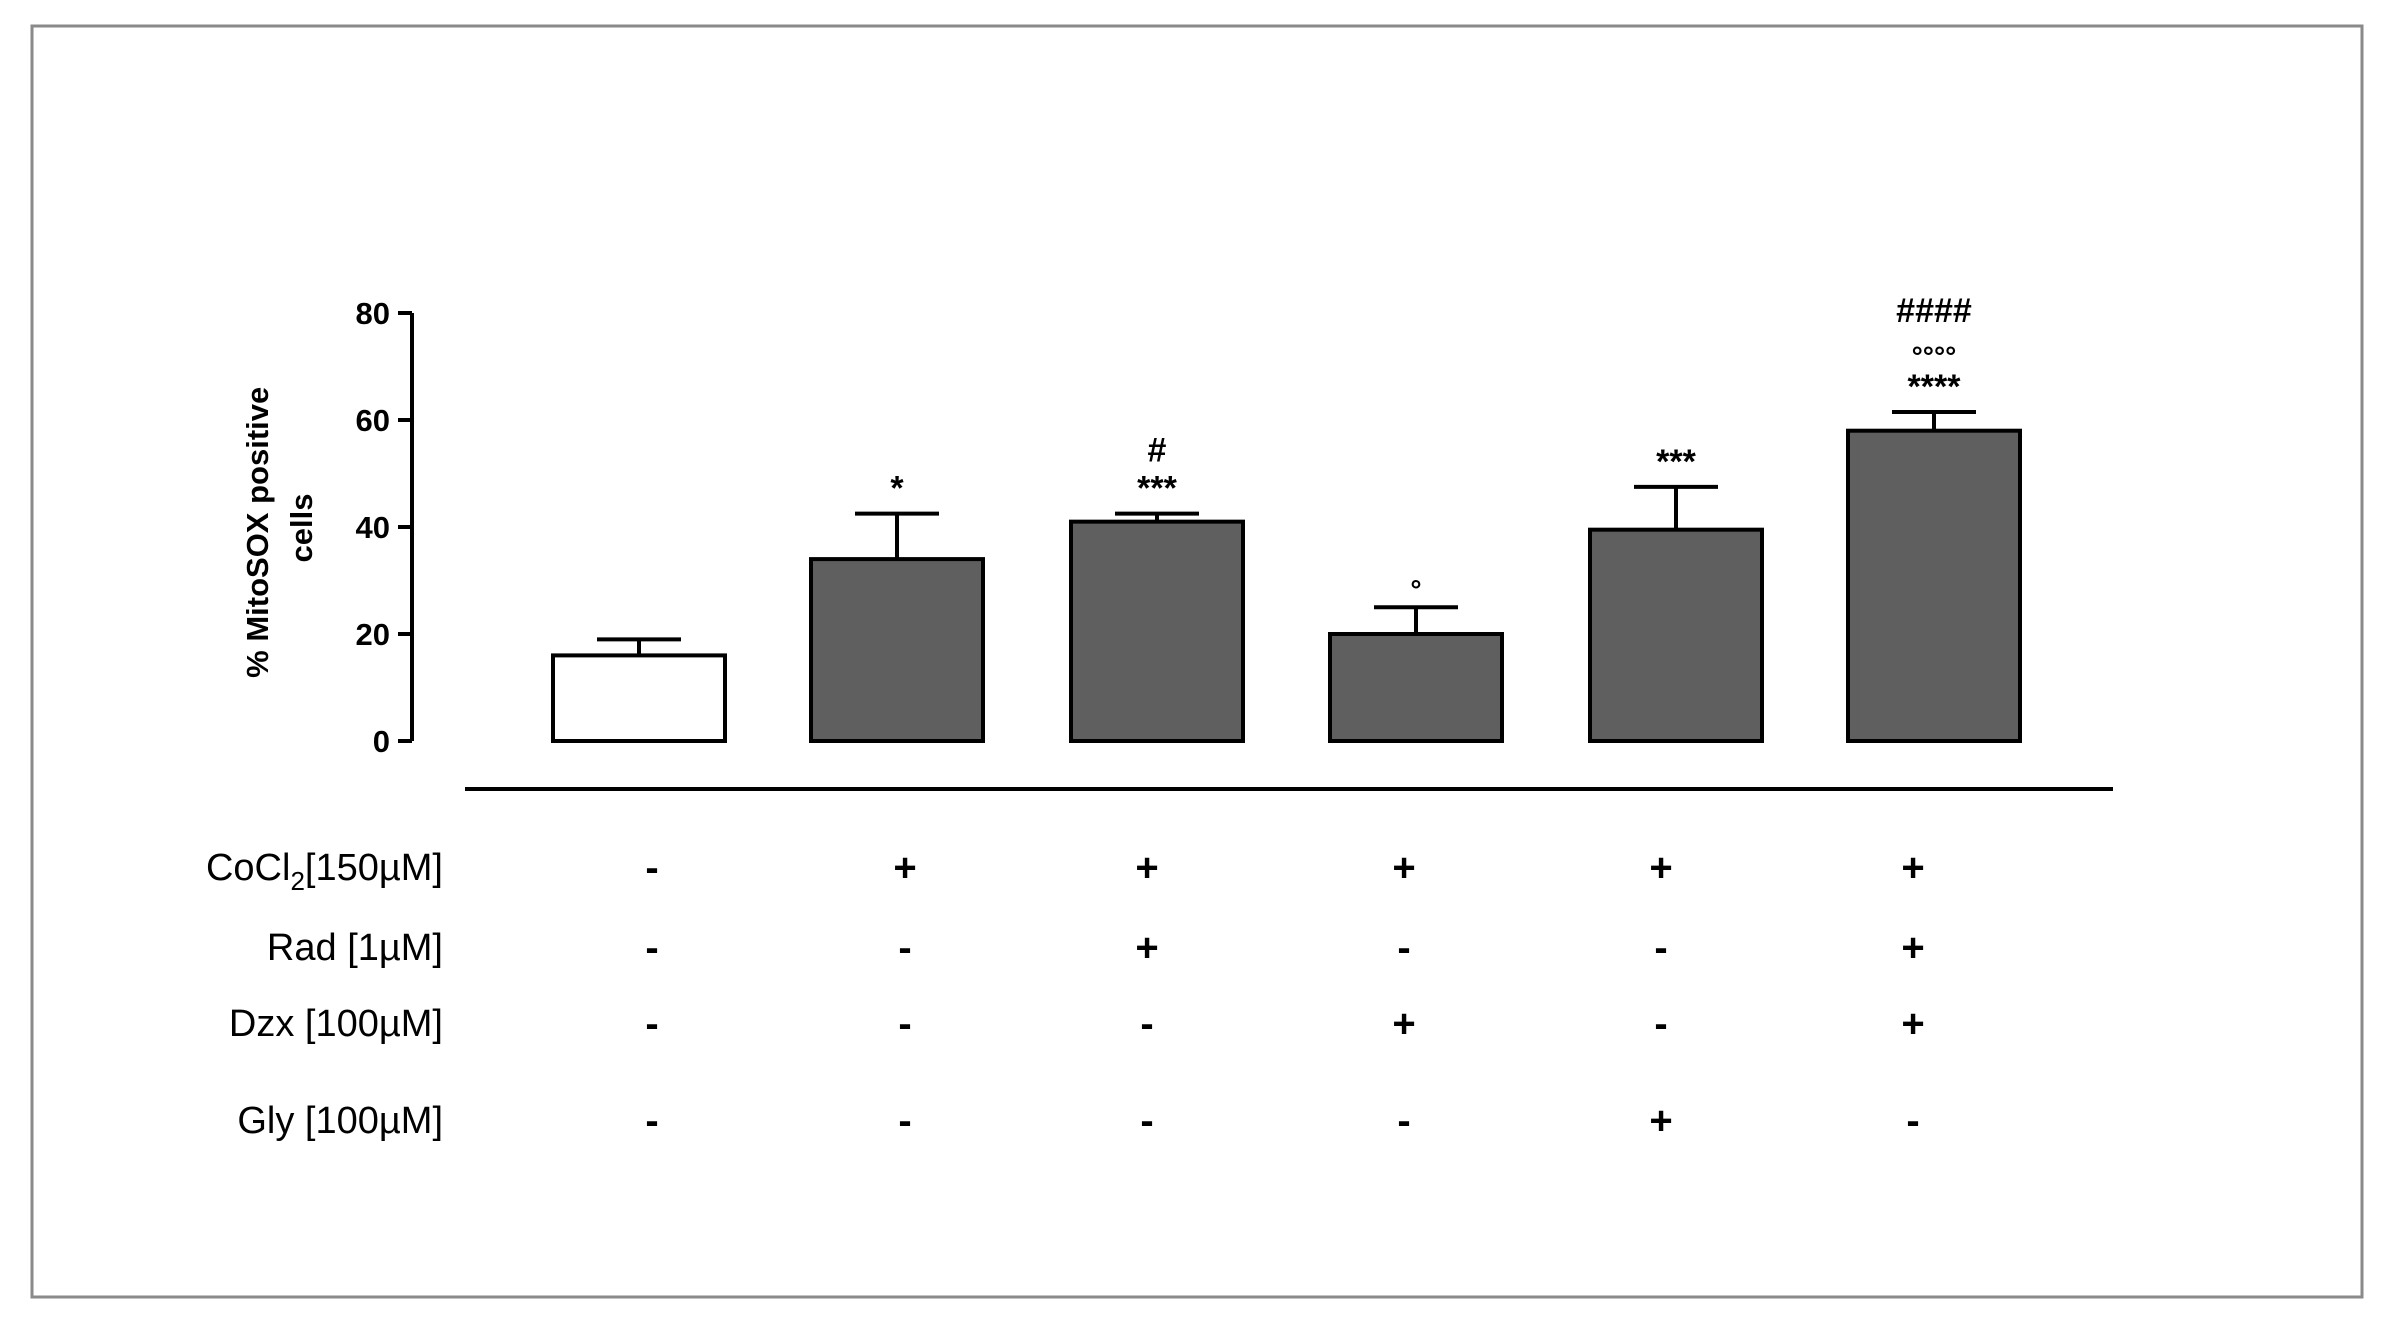 The height and width of the screenshot is (1328, 2391). What do you see at coordinates (373, 313) in the screenshot?
I see `y-tick-label: 80` at bounding box center [373, 313].